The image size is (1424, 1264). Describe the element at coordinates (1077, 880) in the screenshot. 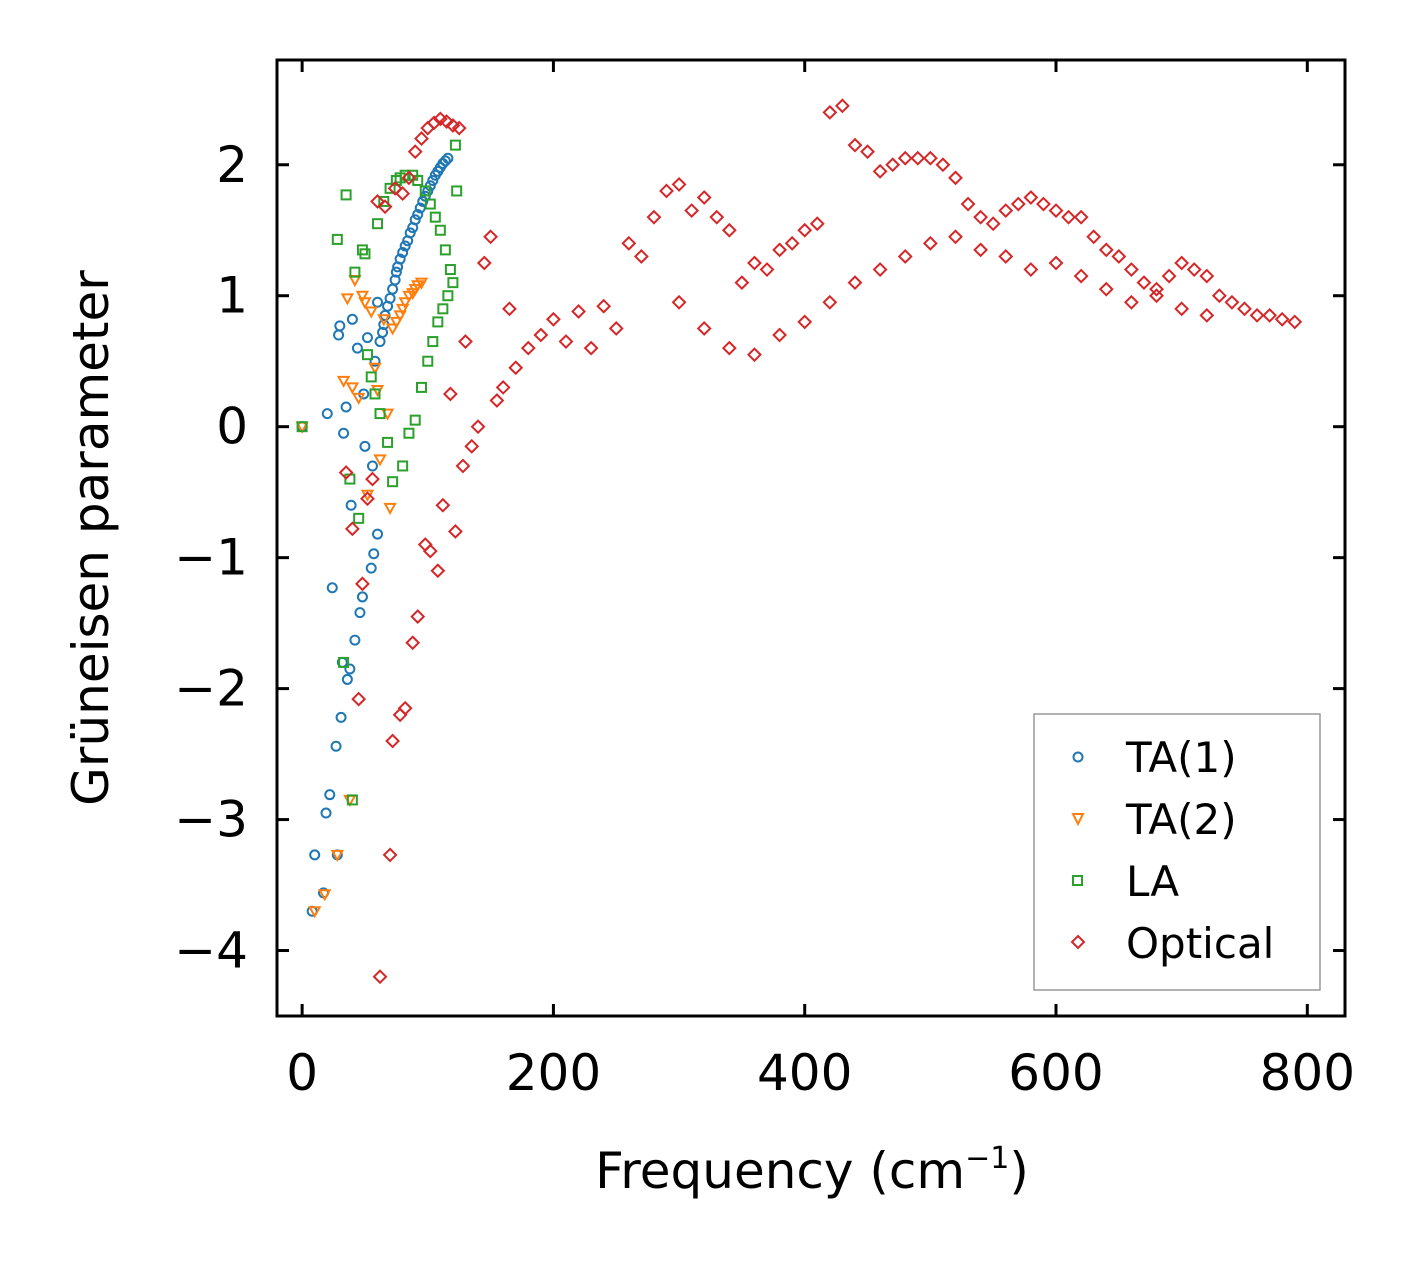

I see `legend-marker-la` at that location.